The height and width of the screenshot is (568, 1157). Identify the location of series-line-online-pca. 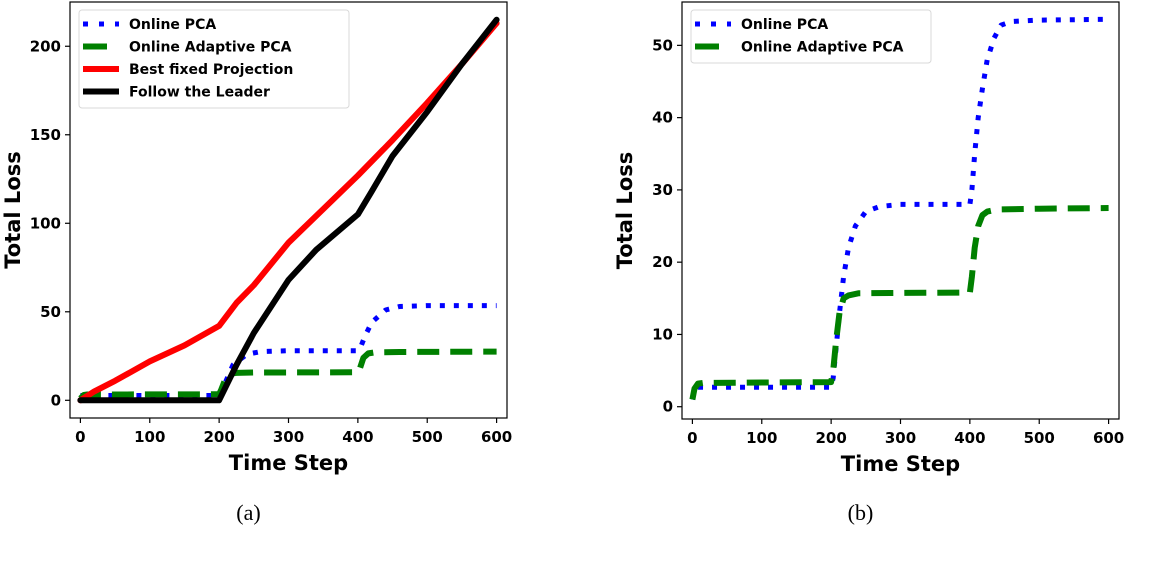
(288, 350).